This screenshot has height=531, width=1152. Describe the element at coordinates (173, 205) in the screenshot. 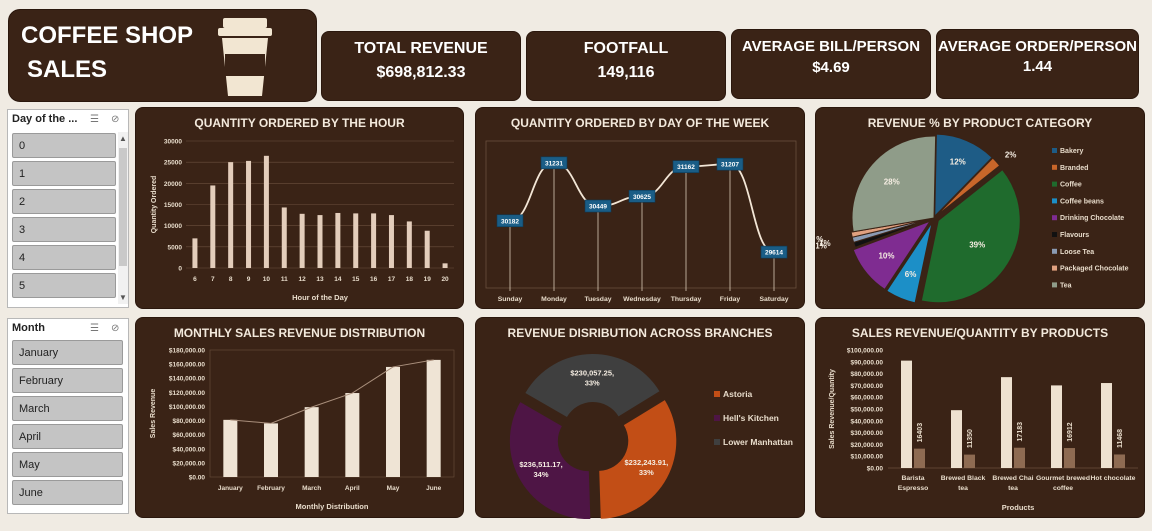

I see `y-tick-label: 15000` at that location.